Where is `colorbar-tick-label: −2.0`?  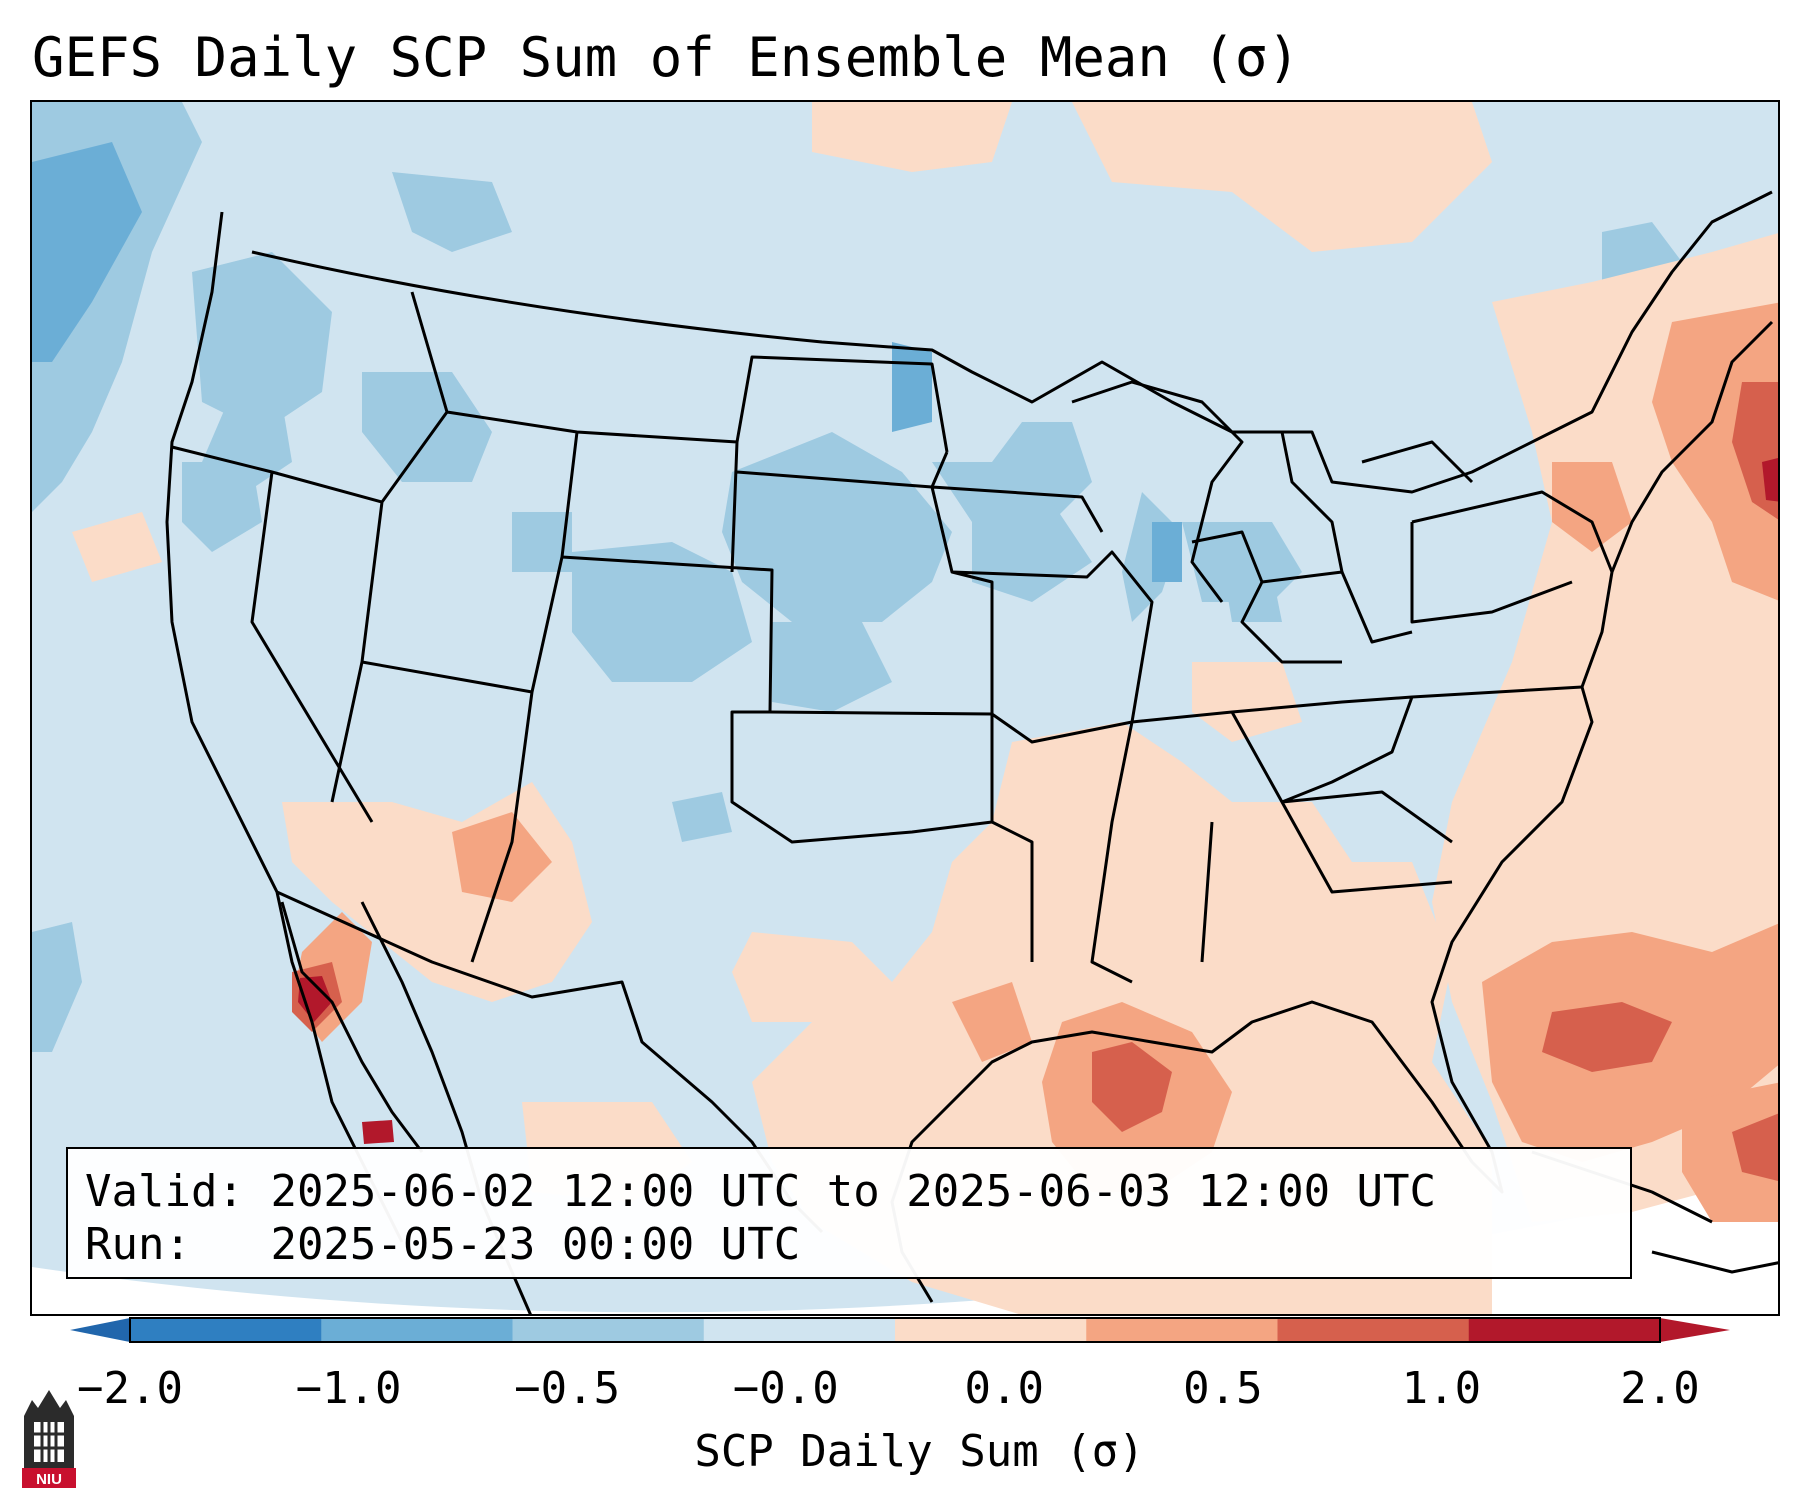
colorbar-tick-label: −2.0 is located at coordinates (130, 1388).